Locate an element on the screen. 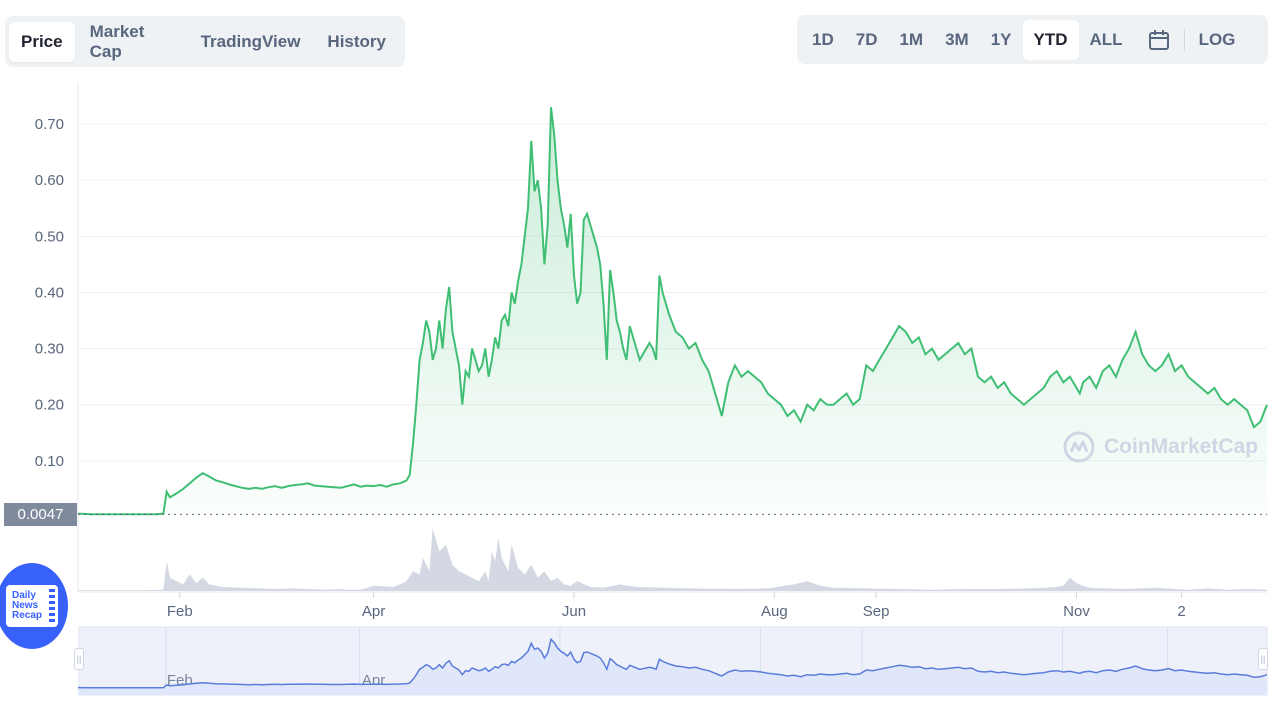 The width and height of the screenshot is (1280, 705). calendar-icon is located at coordinates (1159, 40).